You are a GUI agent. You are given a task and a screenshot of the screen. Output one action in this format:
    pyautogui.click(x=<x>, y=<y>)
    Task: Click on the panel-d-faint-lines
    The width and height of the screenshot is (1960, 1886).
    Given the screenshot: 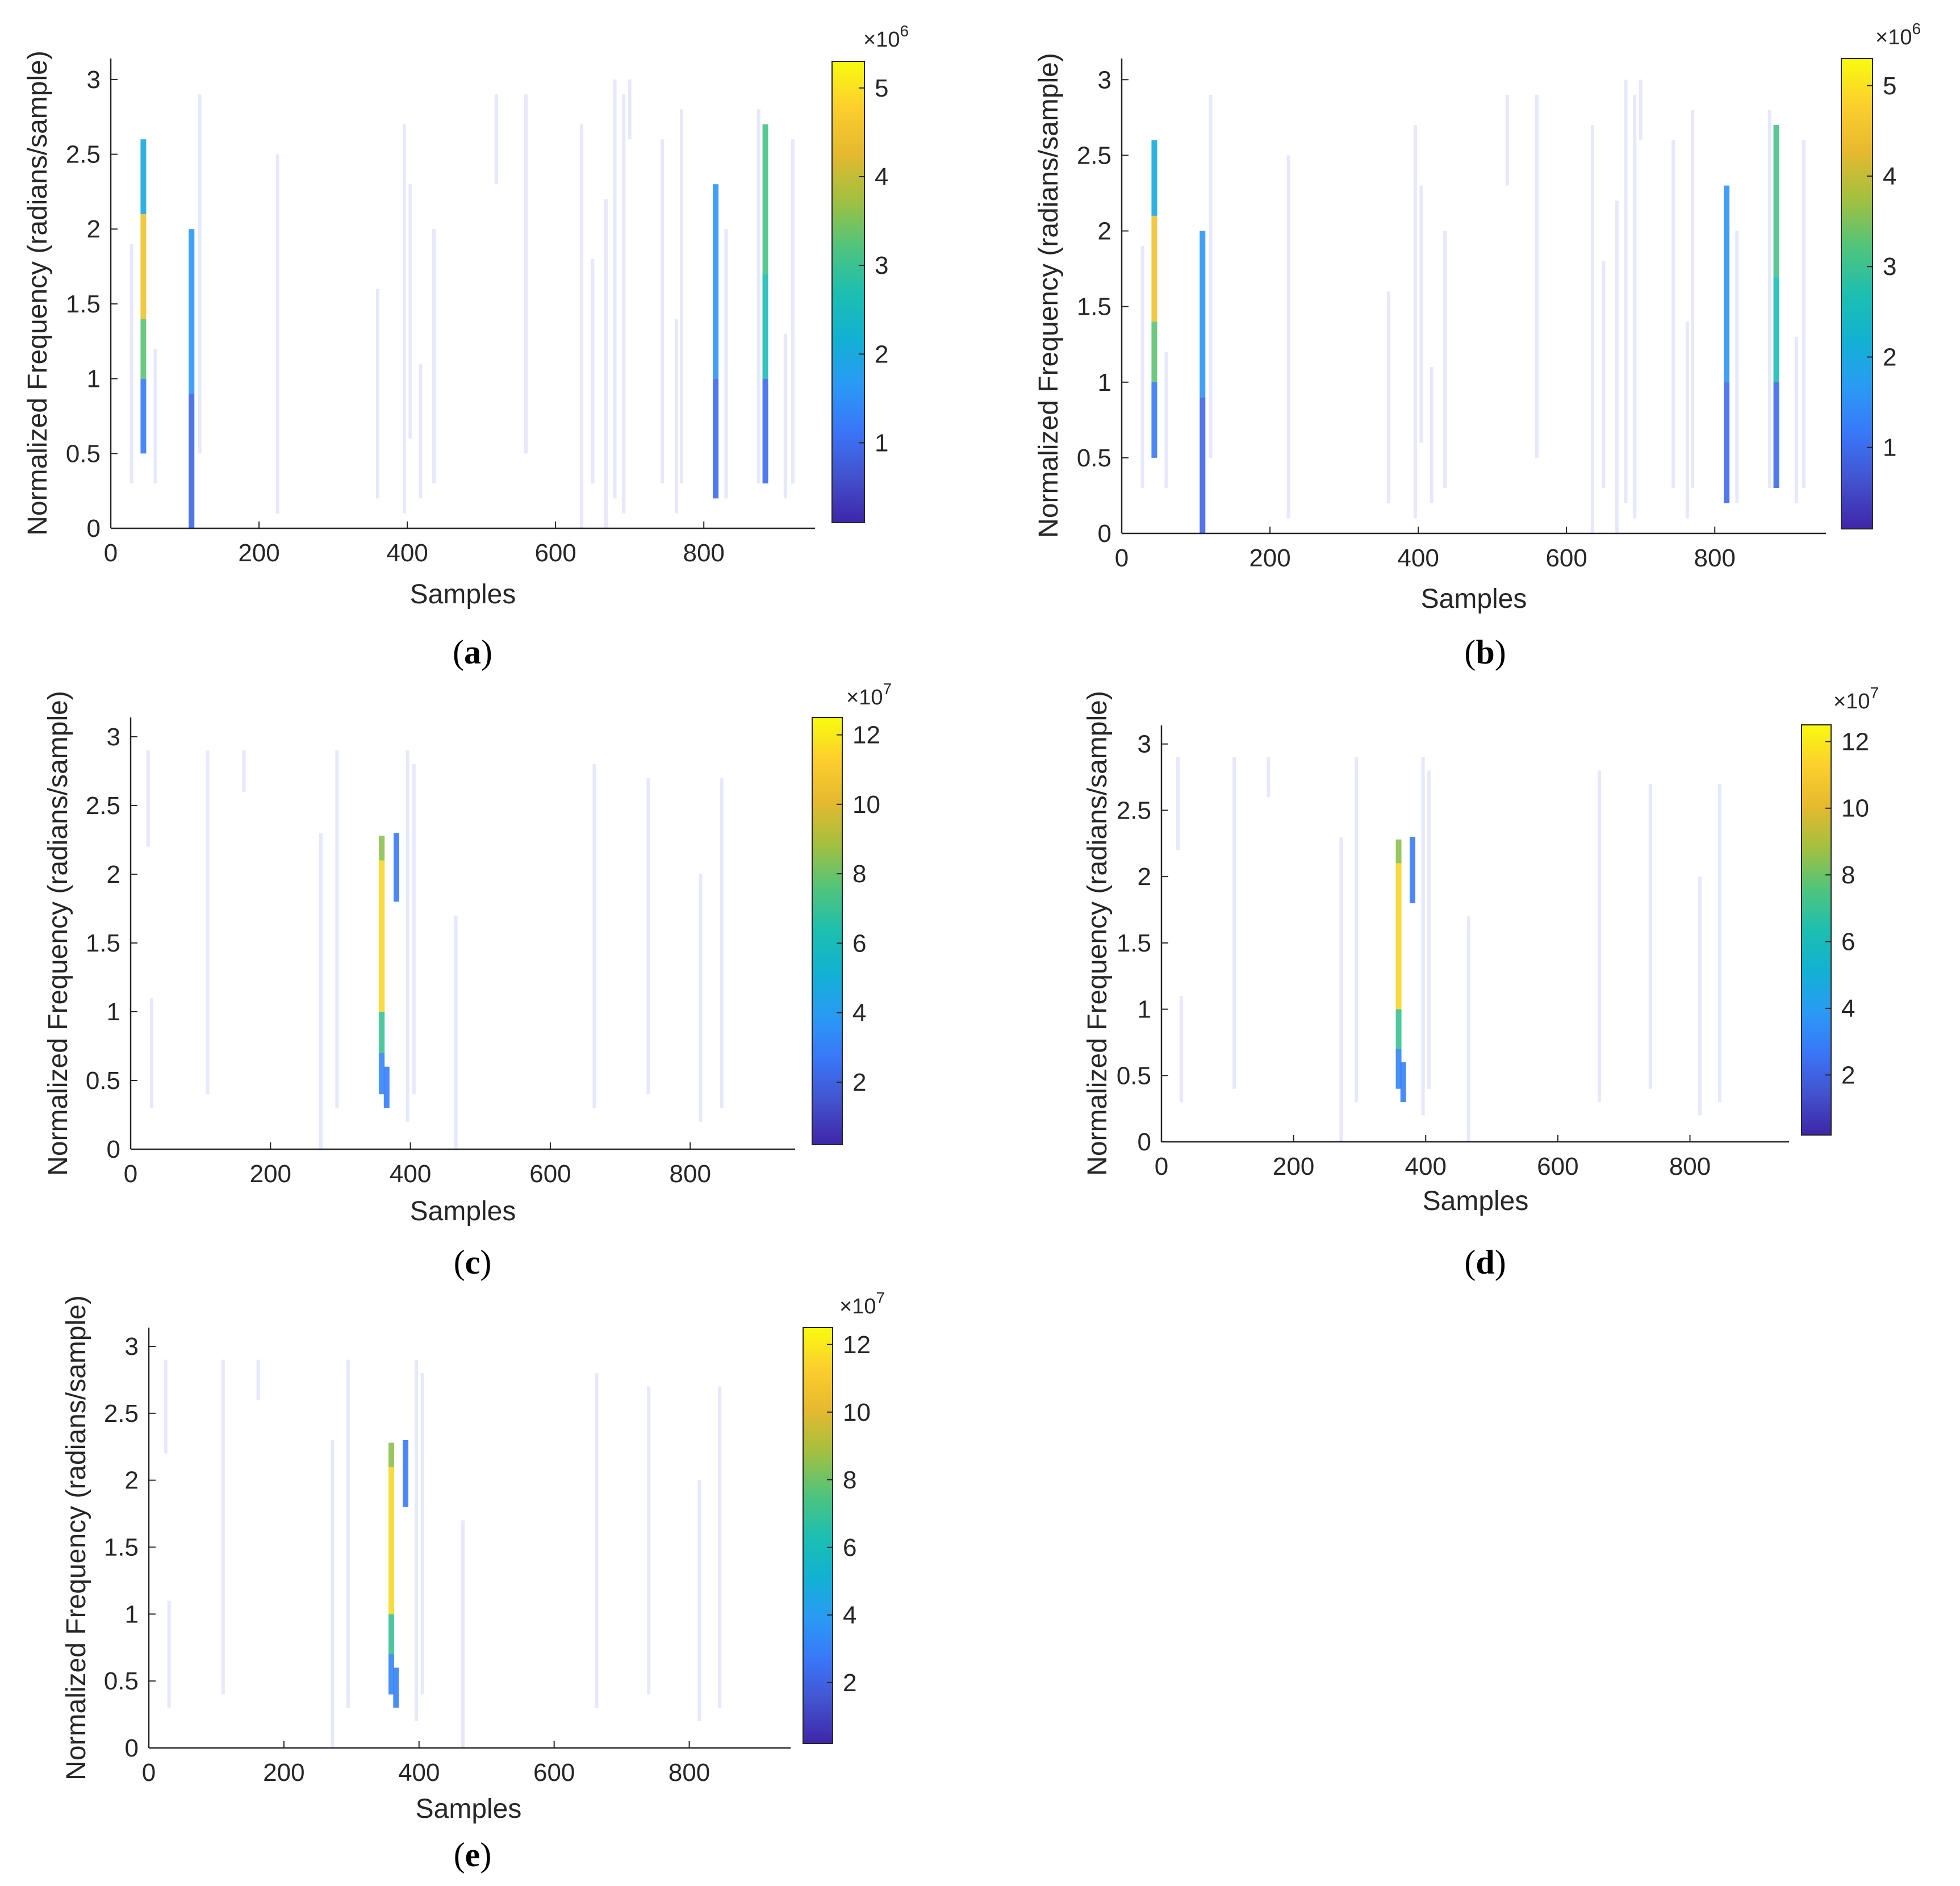 What is the action you would take?
    pyautogui.click(x=1448, y=950)
    